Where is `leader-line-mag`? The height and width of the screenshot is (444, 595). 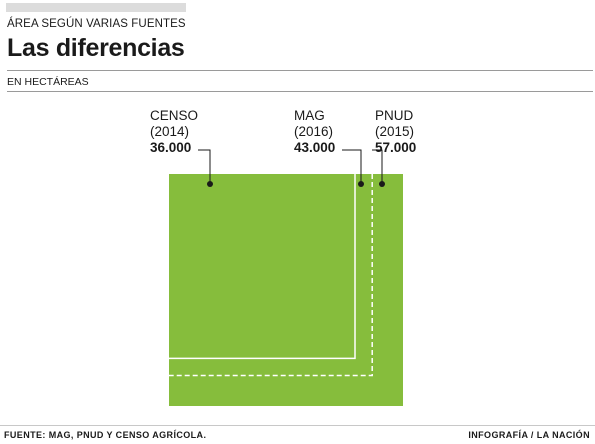 leader-line-mag is located at coordinates (352, 166).